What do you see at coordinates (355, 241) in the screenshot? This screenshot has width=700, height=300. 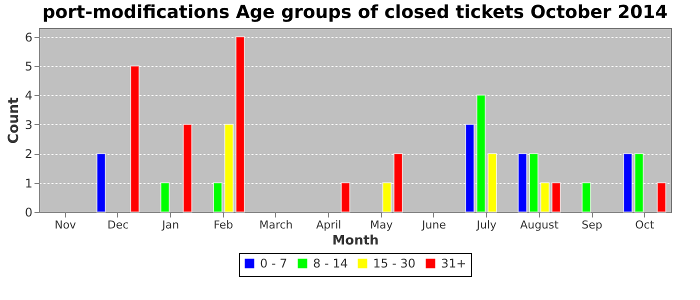 I see `x-axis-title: Month` at bounding box center [355, 241].